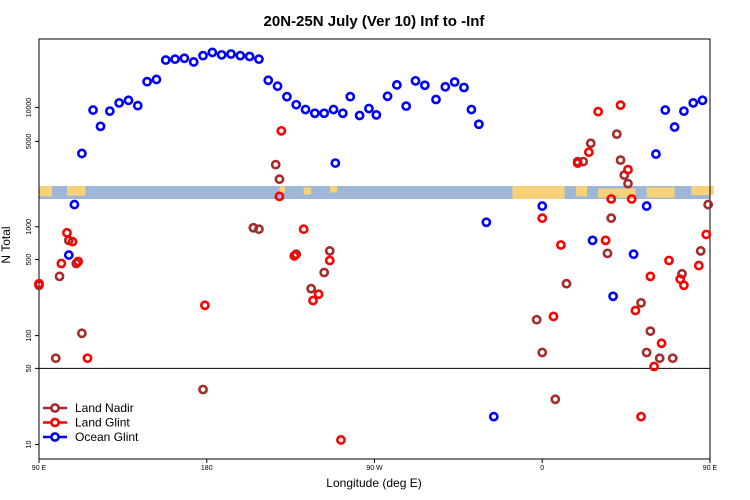  I want to click on x-tick-label: 90 W, so click(374, 468).